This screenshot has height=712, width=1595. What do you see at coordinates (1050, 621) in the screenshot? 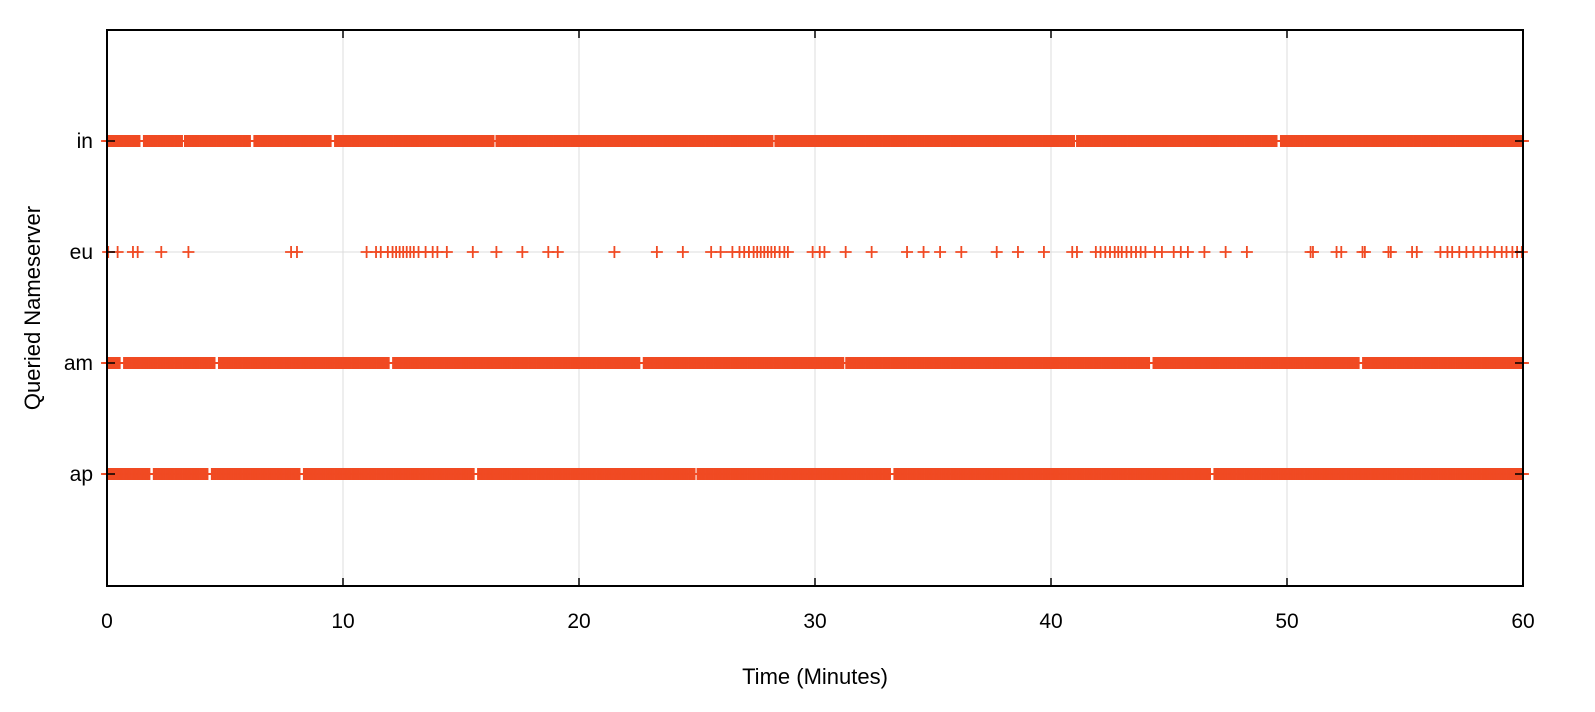
I see `x-tick-label: 40` at bounding box center [1050, 621].